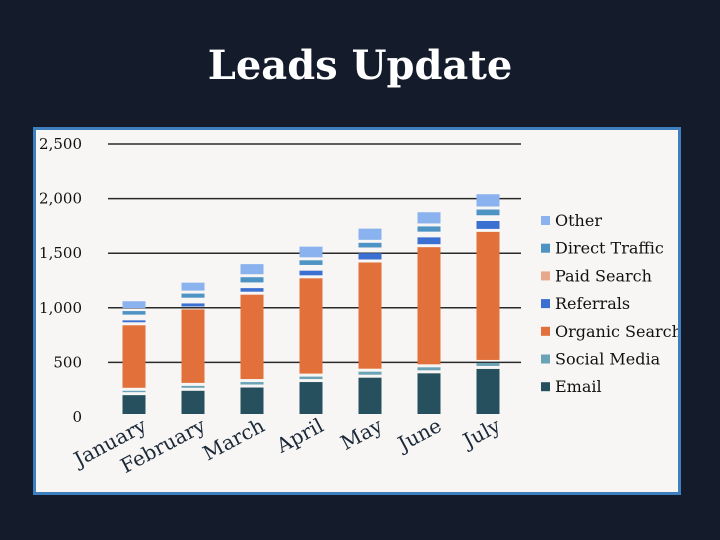 Image resolution: width=720 pixels, height=540 pixels. I want to click on legend-item: Direct Traffic, so click(602, 248).